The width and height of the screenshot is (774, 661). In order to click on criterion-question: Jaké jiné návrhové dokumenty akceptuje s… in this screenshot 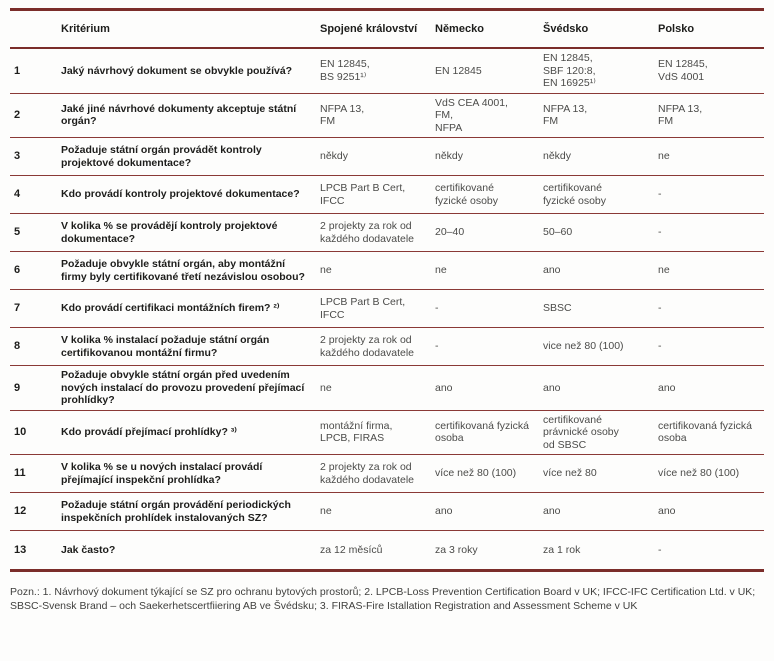, I will do `click(179, 115)`.